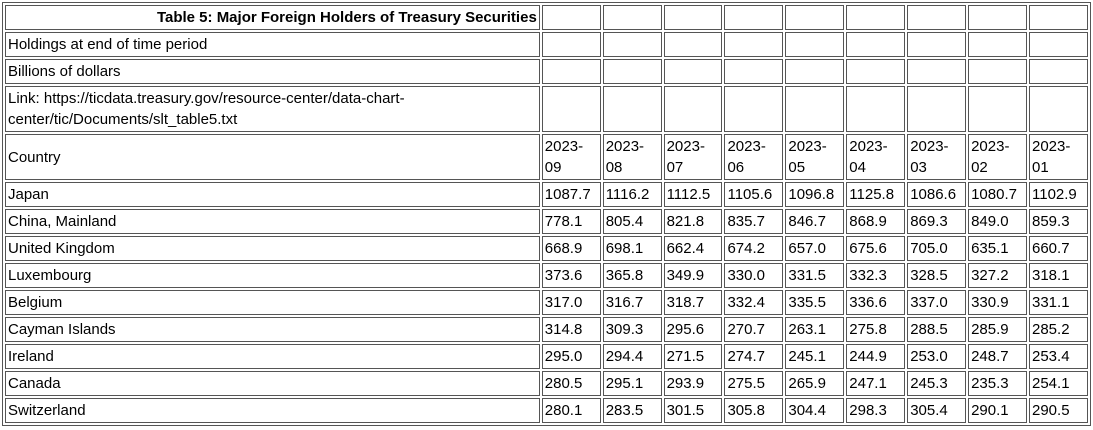  Describe the element at coordinates (693, 194) in the screenshot. I see `value-cell: 1112.5` at that location.